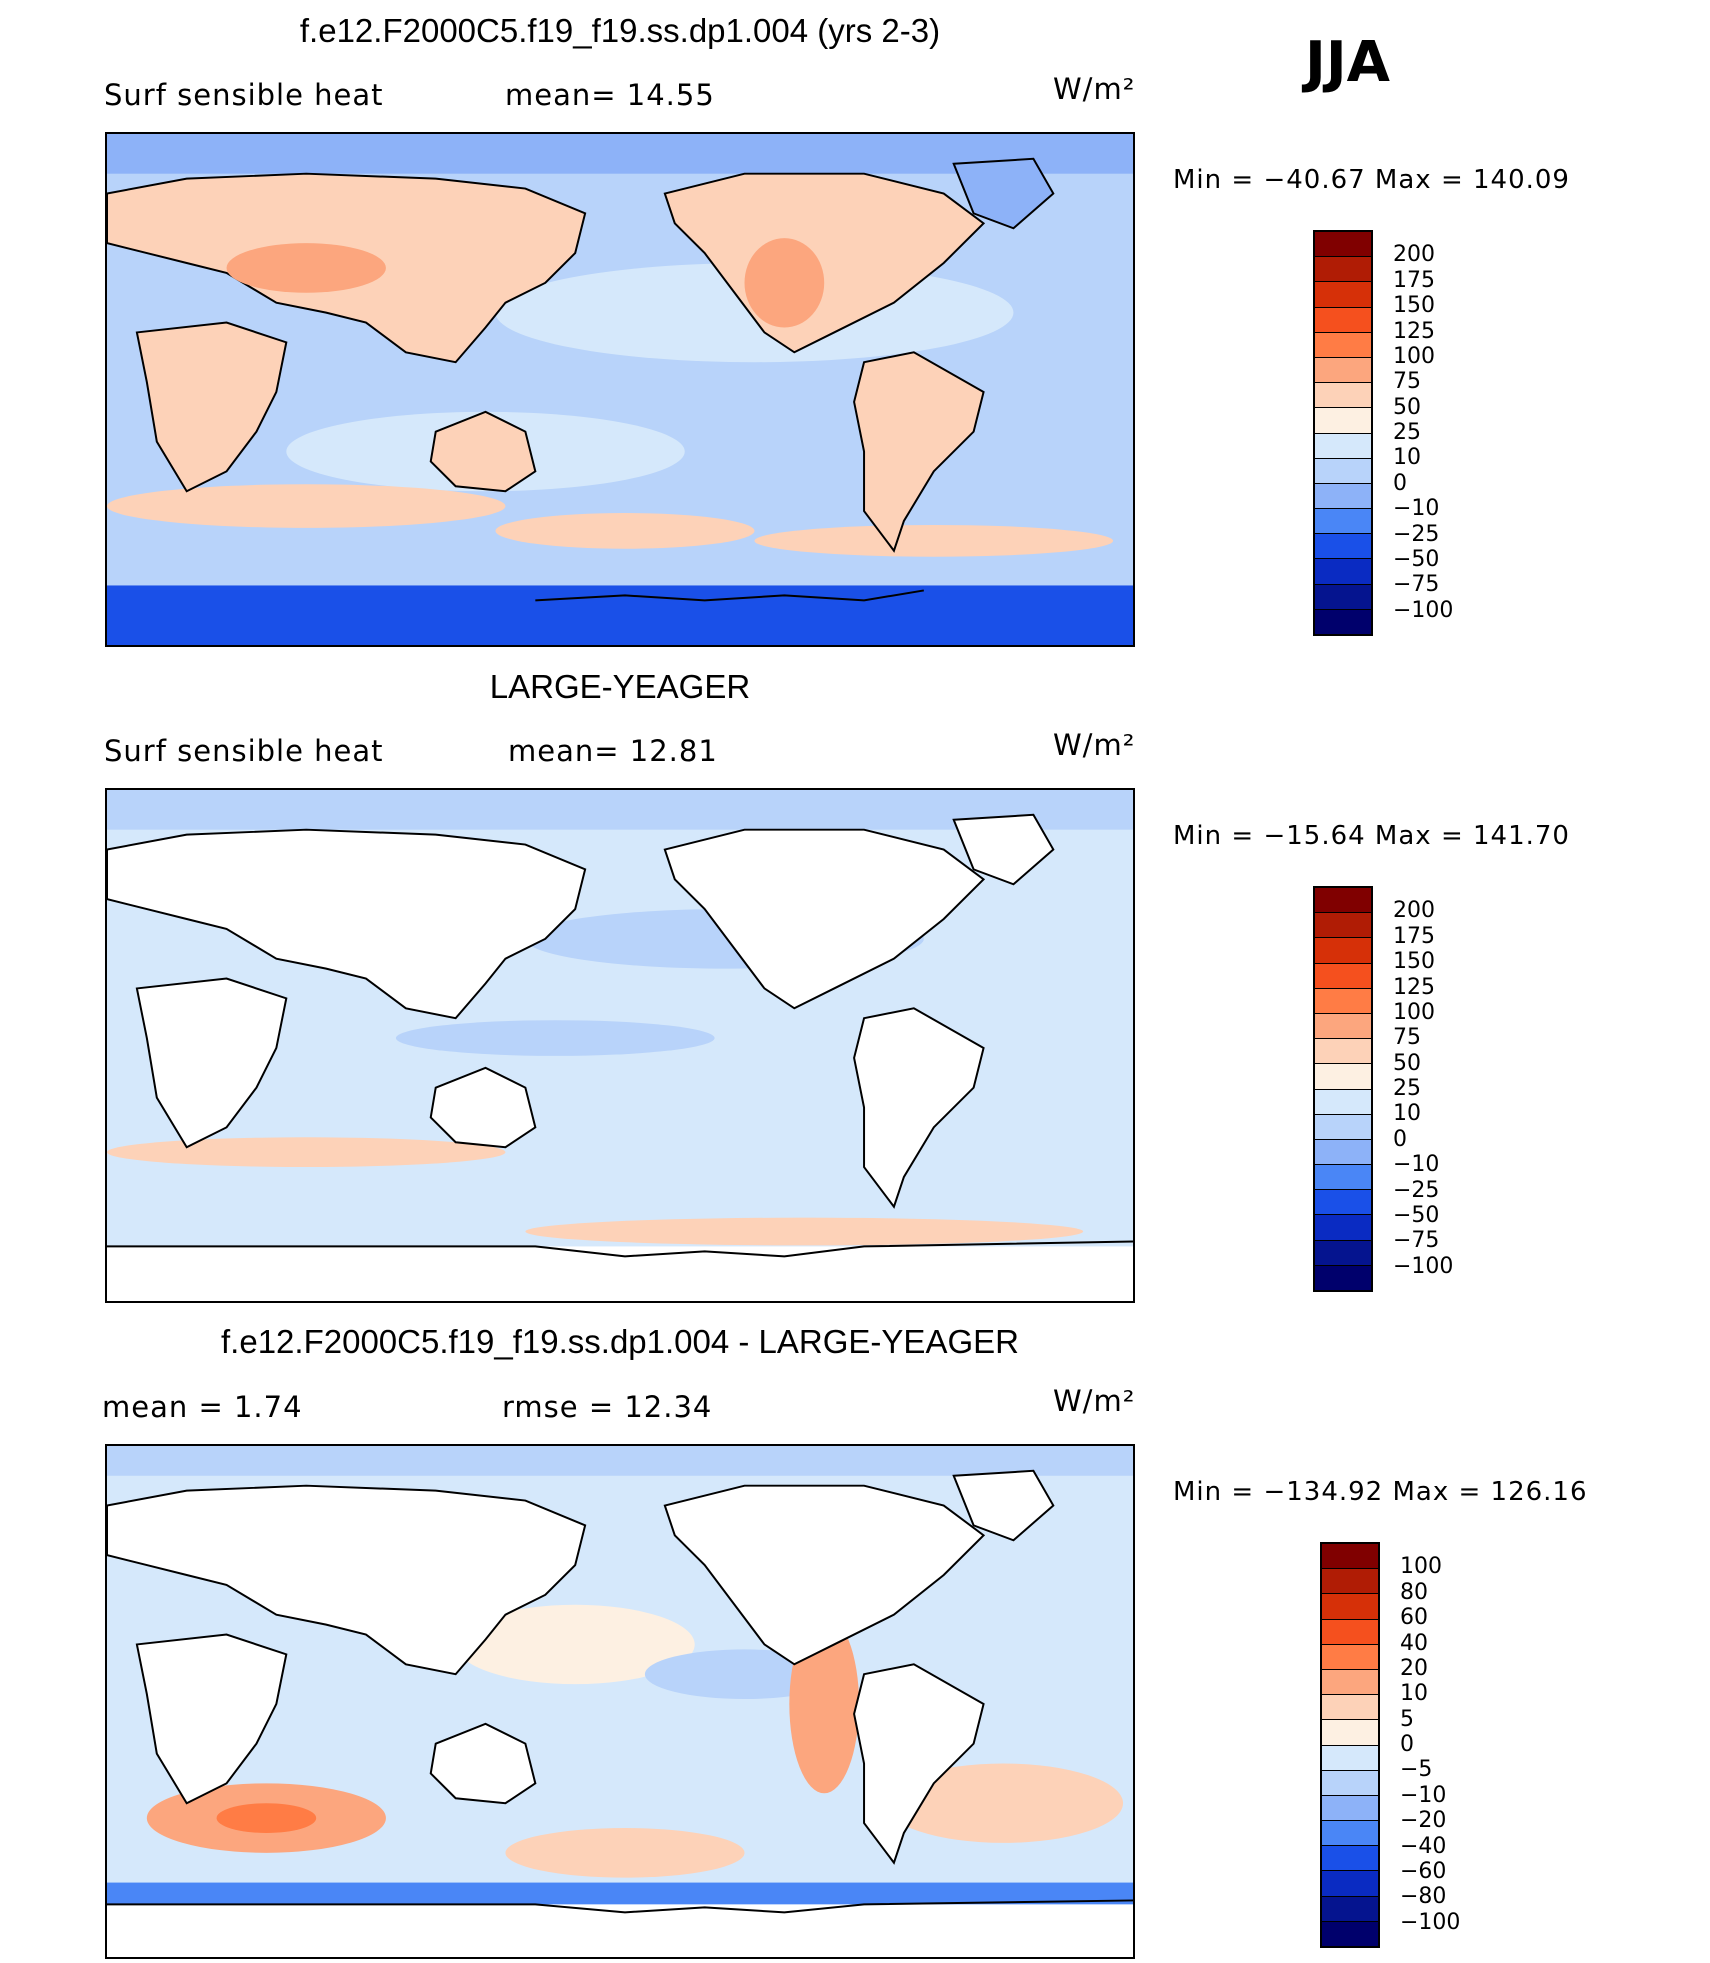  I want to click on colorbar-label: −20, so click(1423, 1821).